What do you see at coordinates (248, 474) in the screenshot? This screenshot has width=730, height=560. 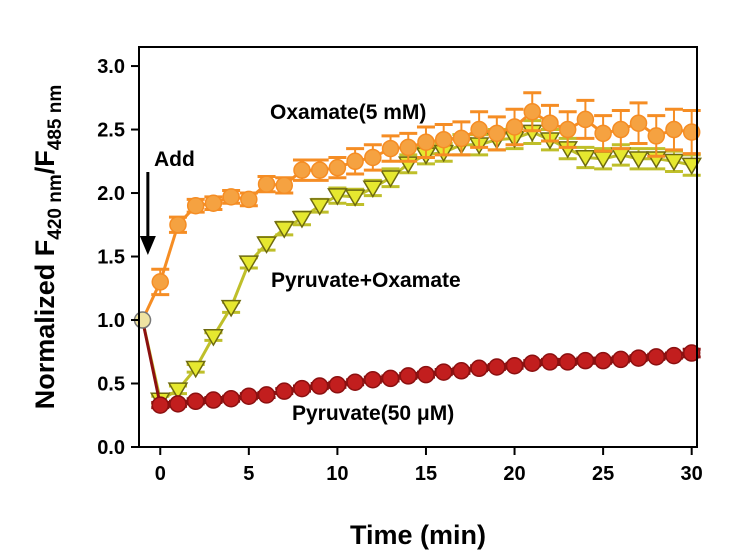 I see `x-tick-label: 5` at bounding box center [248, 474].